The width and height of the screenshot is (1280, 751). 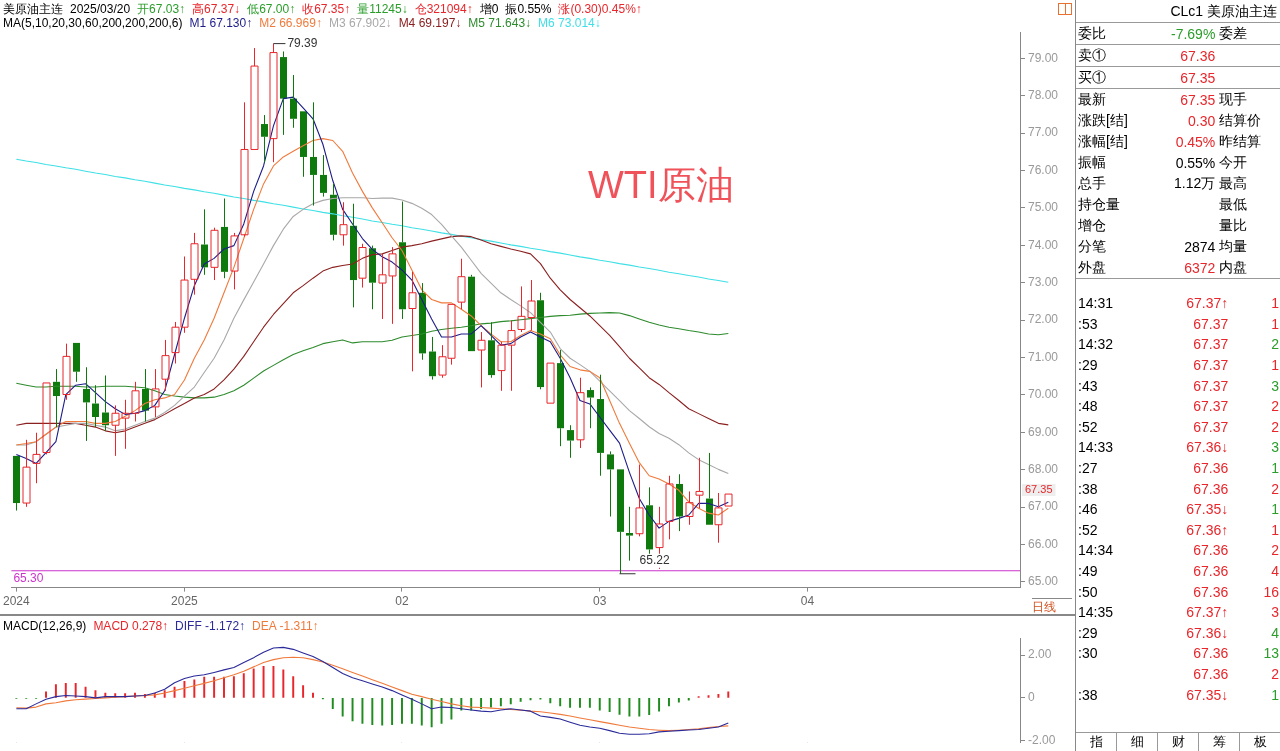 I want to click on text: 1.12万, so click(x=1195, y=183).